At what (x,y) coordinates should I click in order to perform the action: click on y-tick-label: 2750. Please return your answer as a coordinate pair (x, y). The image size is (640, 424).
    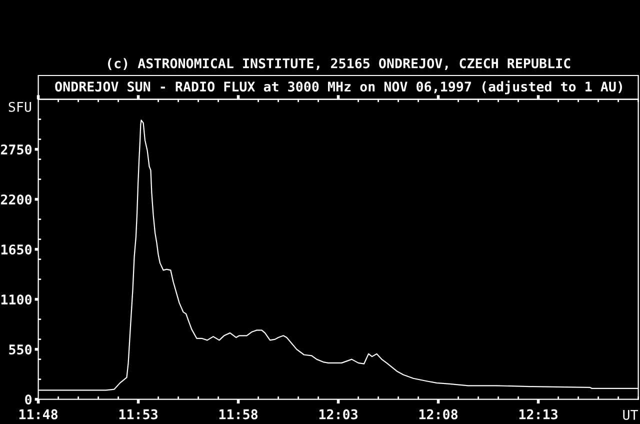
    Looking at the image, I should click on (16, 149).